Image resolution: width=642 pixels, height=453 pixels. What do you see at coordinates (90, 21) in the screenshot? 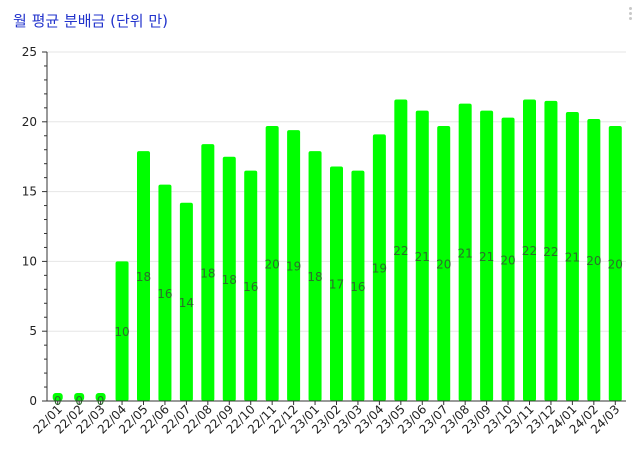
I see `chart-title: 월 평균 분배금 (단위 만)` at bounding box center [90, 21].